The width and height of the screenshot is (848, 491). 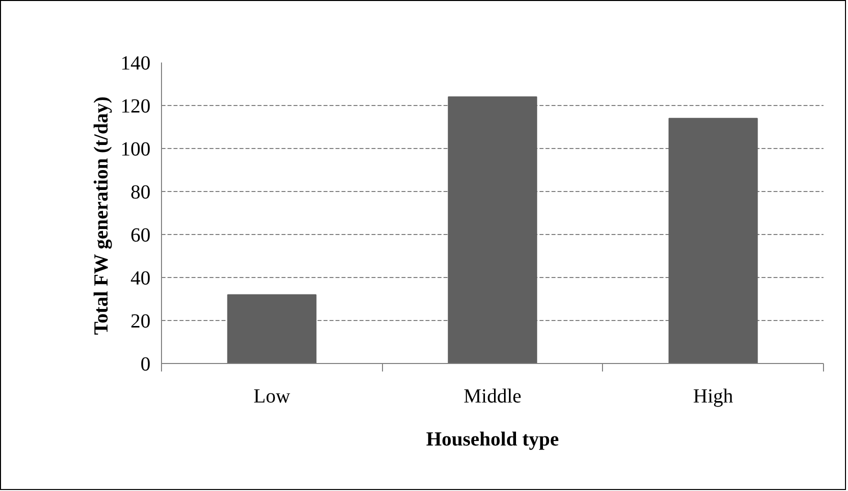 I want to click on x-tick-label: Low, so click(x=272, y=397).